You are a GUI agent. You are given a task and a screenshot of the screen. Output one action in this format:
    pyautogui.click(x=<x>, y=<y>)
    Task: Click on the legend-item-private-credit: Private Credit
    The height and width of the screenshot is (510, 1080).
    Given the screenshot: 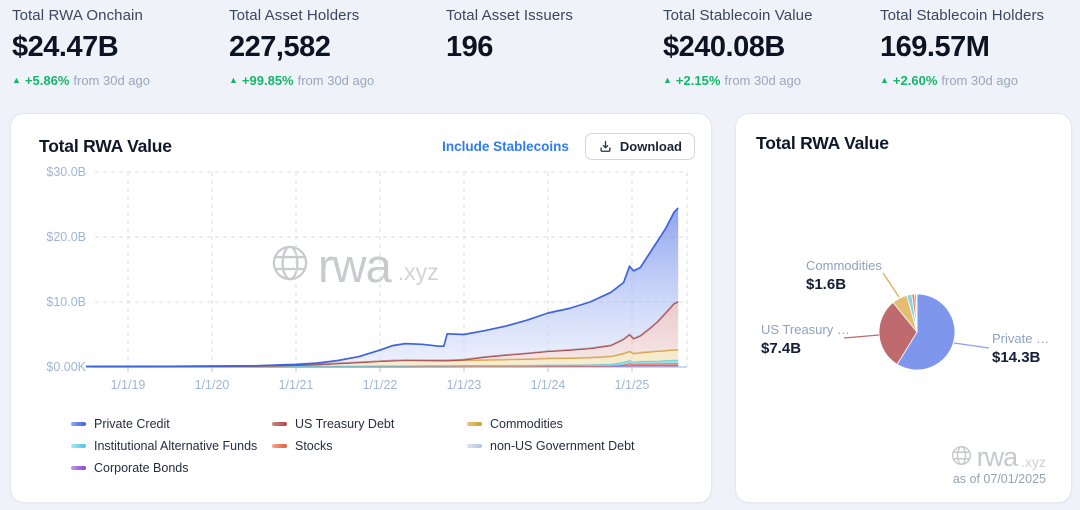 What is the action you would take?
    pyautogui.click(x=171, y=424)
    